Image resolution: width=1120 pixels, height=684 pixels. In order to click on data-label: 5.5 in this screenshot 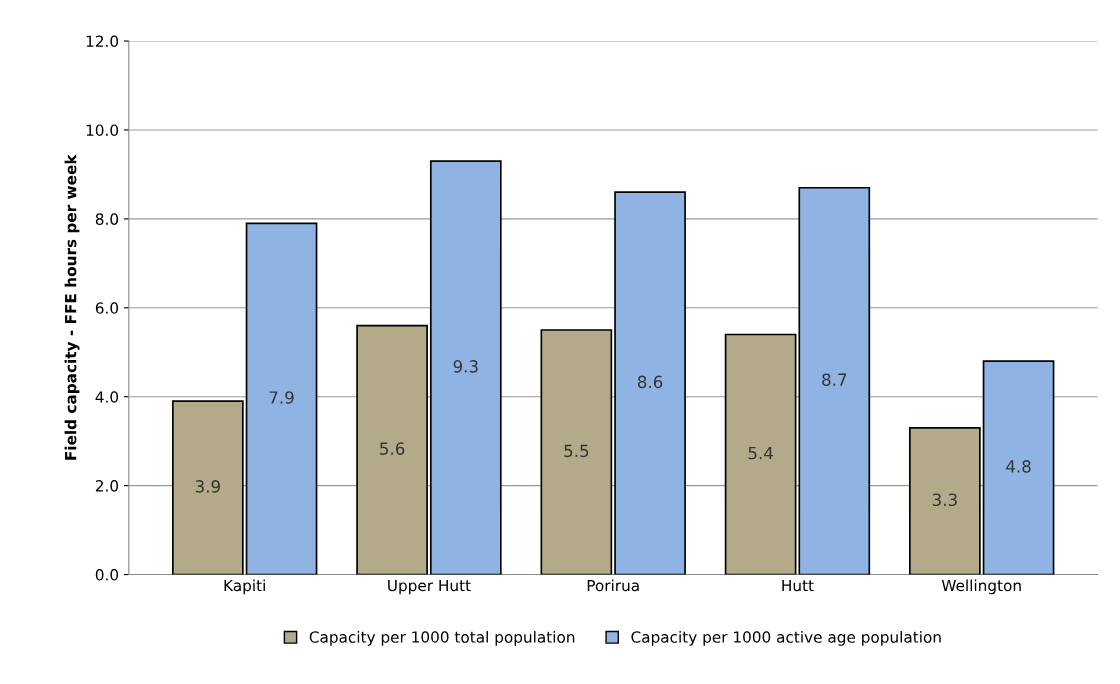, I will do `click(576, 451)`.